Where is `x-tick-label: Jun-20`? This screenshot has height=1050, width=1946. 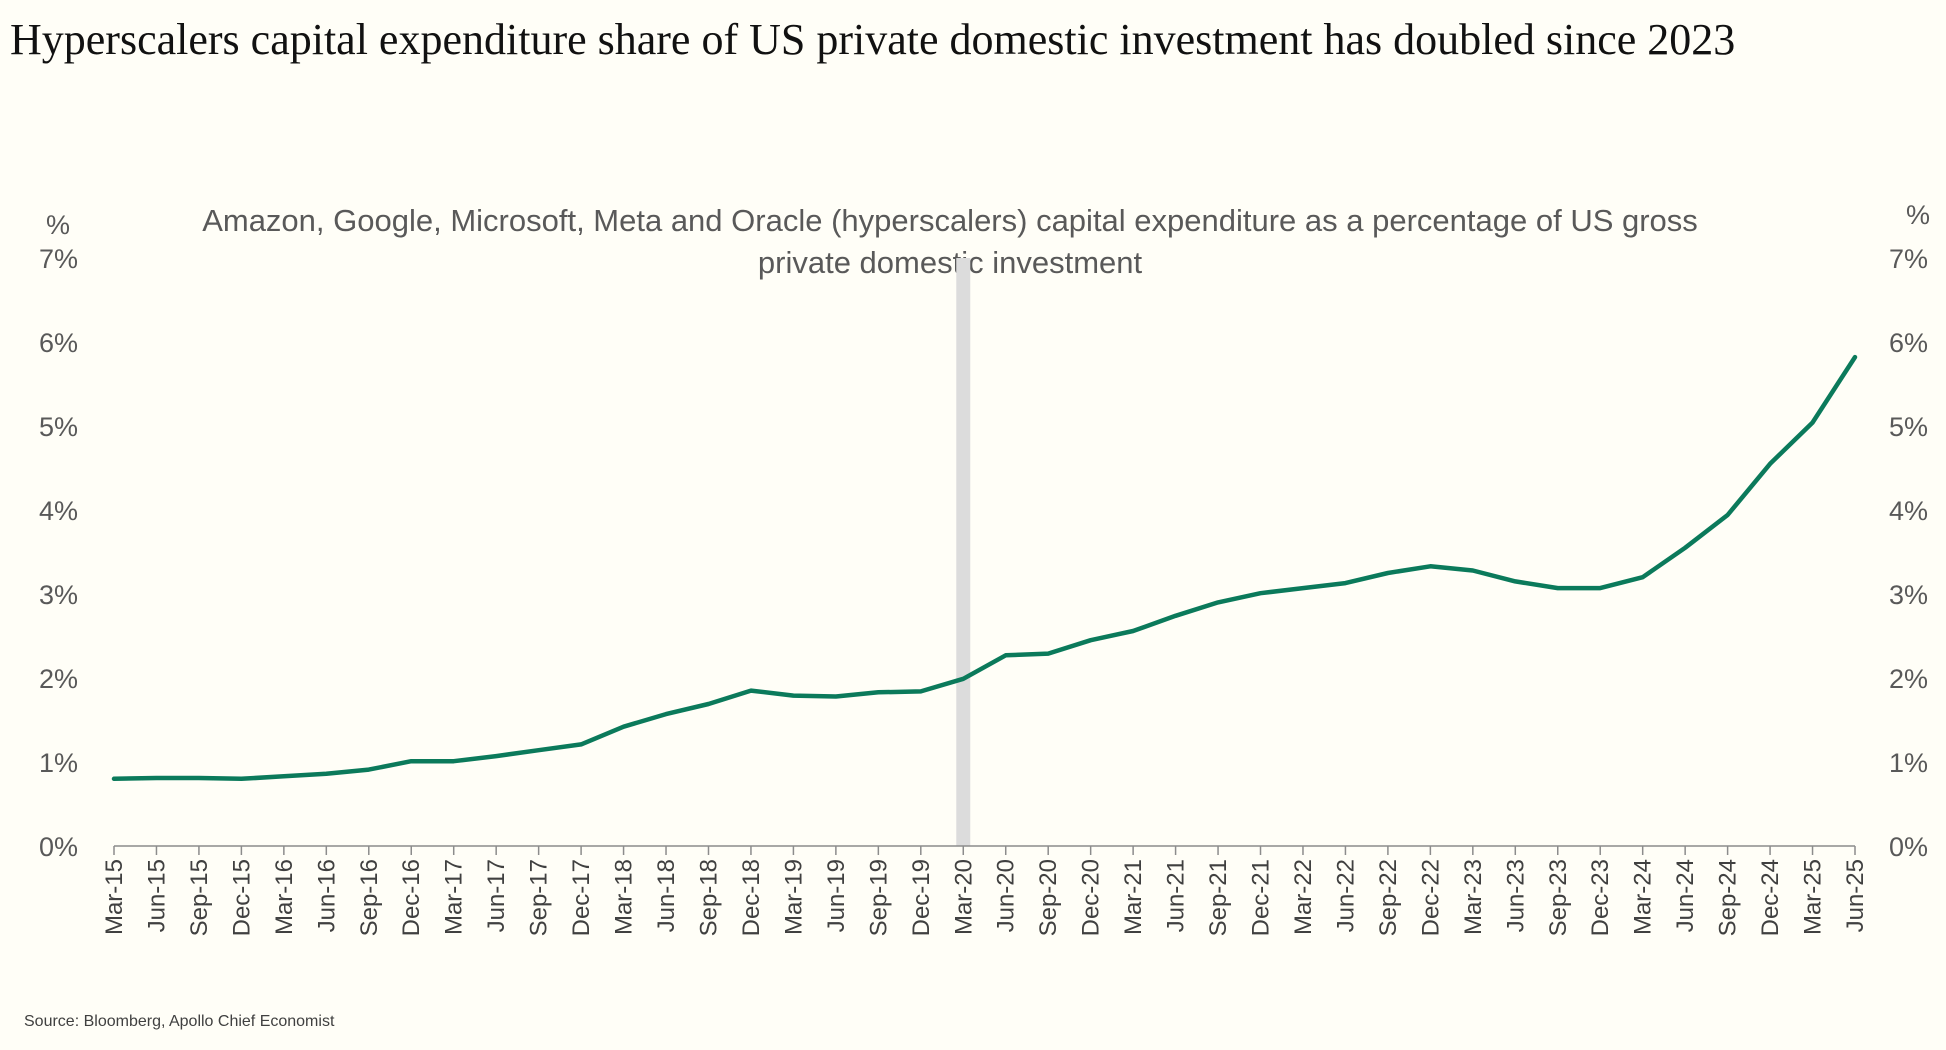
x-tick-label: Jun-20 is located at coordinates (1006, 895).